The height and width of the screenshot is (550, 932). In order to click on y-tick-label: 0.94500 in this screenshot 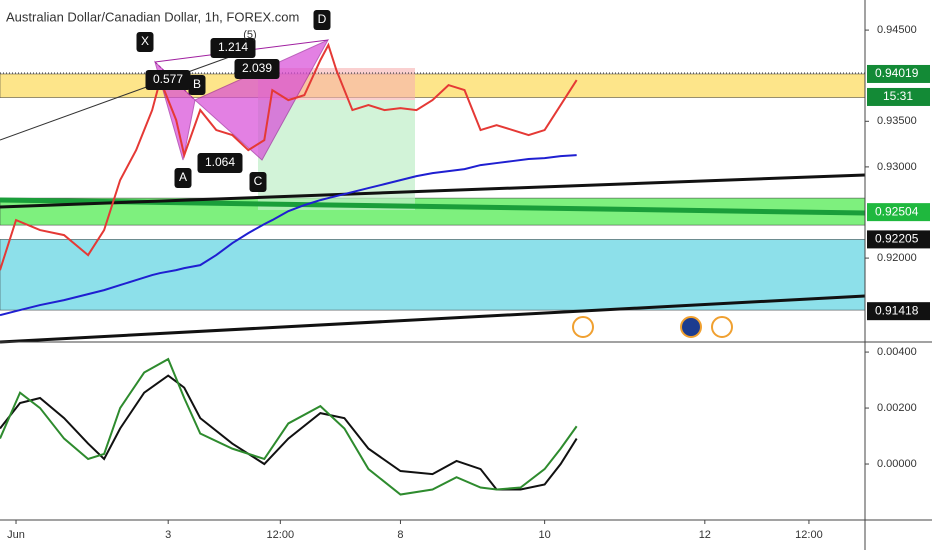, I will do `click(897, 30)`.